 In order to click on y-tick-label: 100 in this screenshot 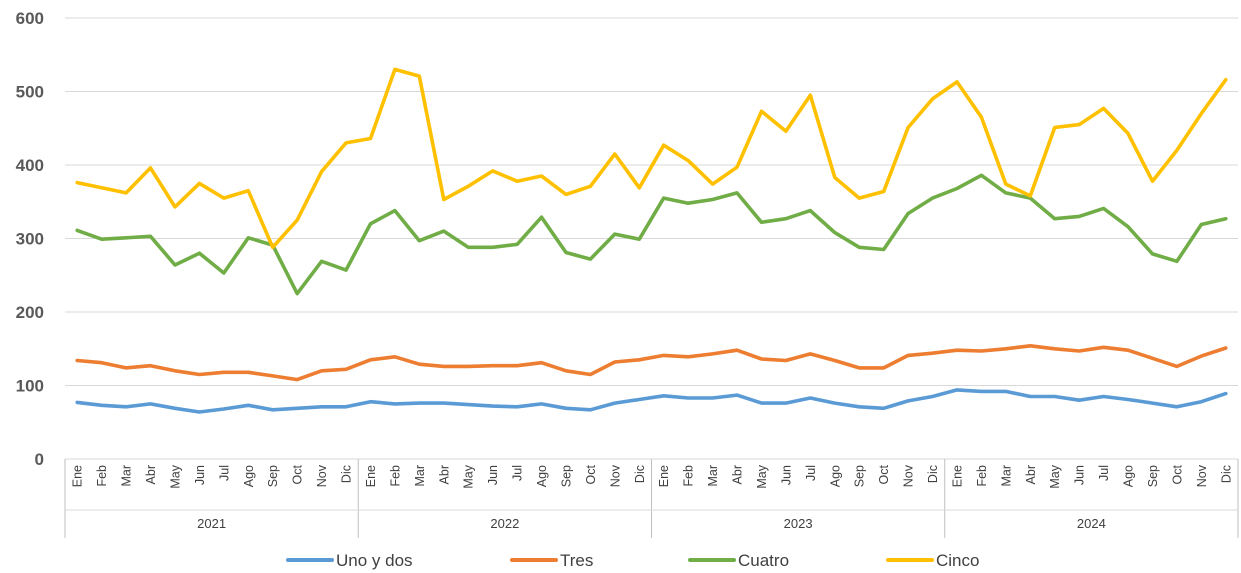, I will do `click(30, 386)`.